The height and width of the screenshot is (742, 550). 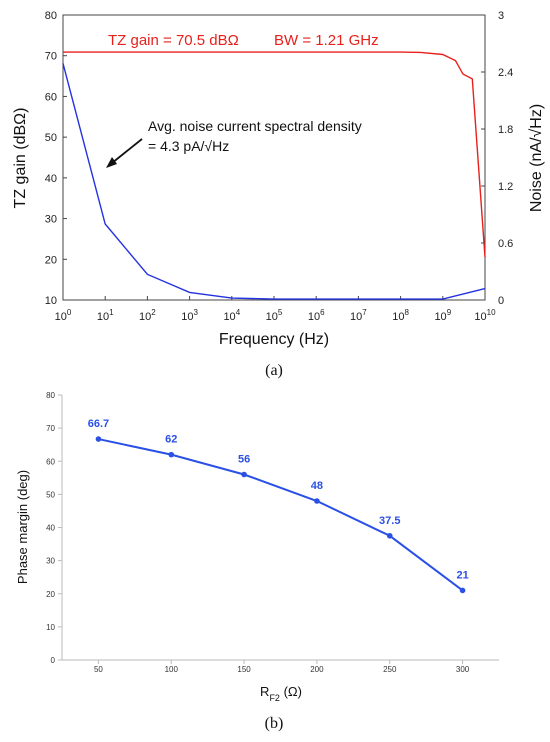 What do you see at coordinates (173, 40) in the screenshot?
I see `chart-a-gain-annotation: TZ gain = 70.5 dBΩ` at bounding box center [173, 40].